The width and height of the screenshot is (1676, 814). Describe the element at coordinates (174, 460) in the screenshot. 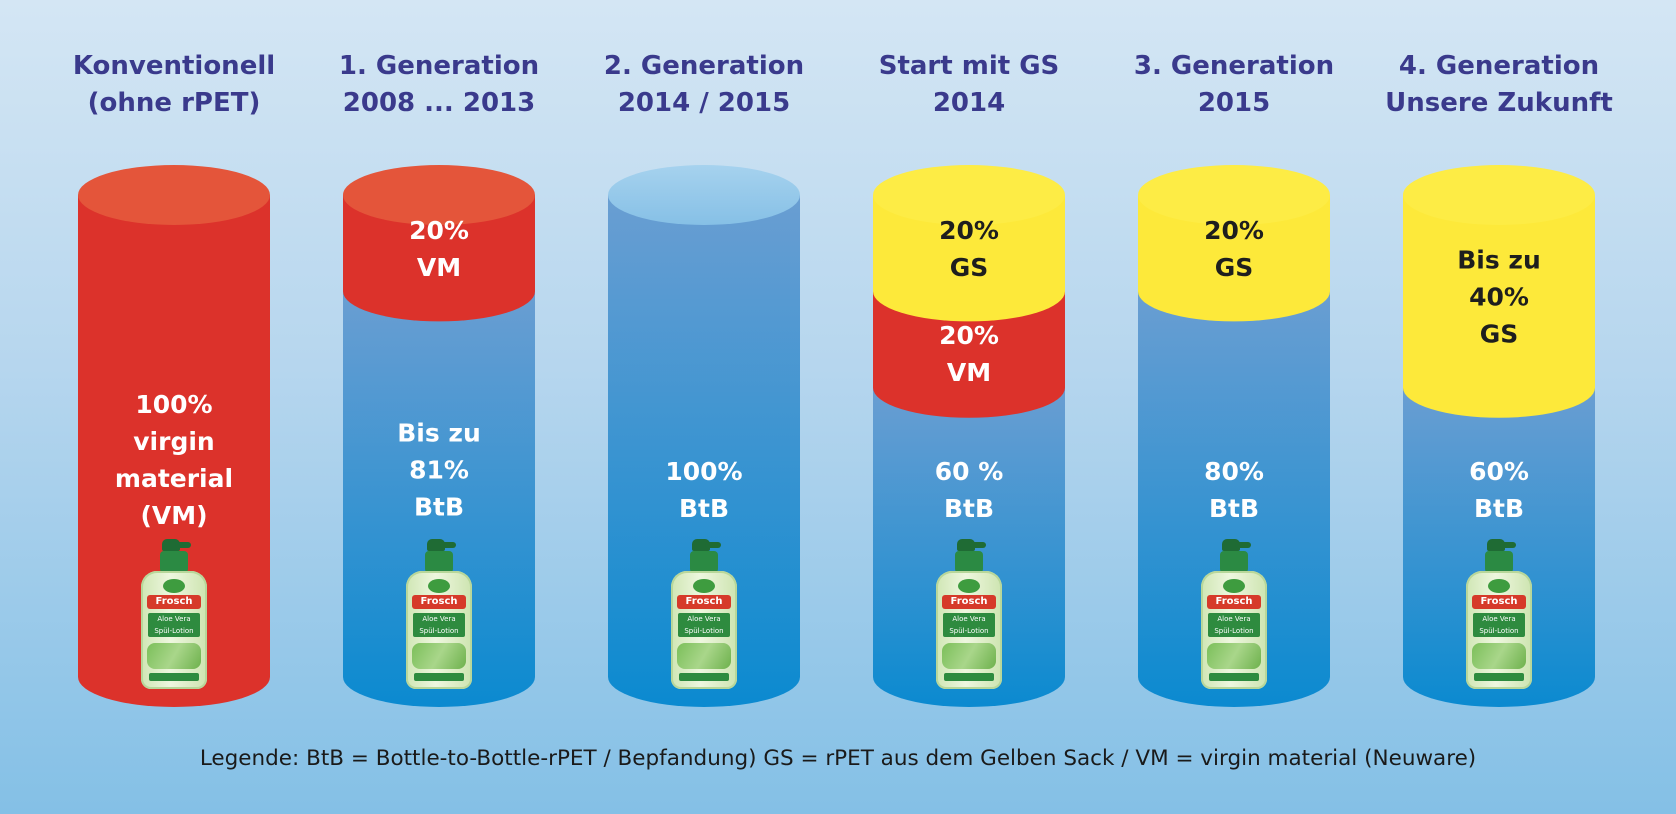

I see `segment-label-vm: 100% virgin material (VM)` at that location.